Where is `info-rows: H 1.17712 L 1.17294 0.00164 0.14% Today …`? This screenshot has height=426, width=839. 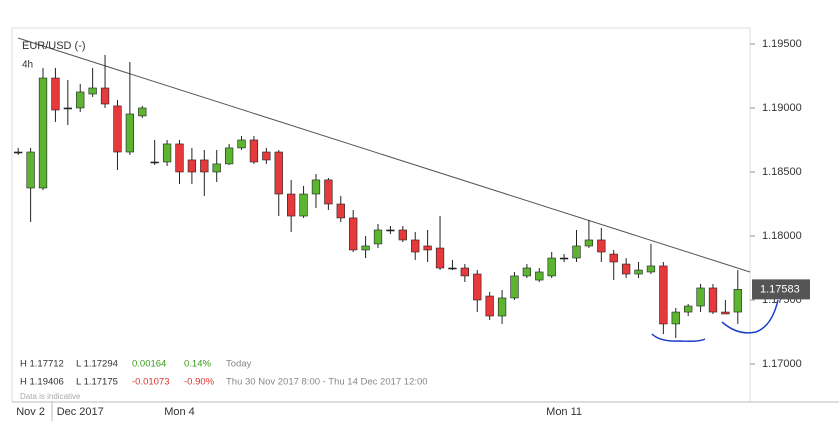
info-rows: H 1.17712 L 1.17294 0.00164 0.14% Today … is located at coordinates (224, 380).